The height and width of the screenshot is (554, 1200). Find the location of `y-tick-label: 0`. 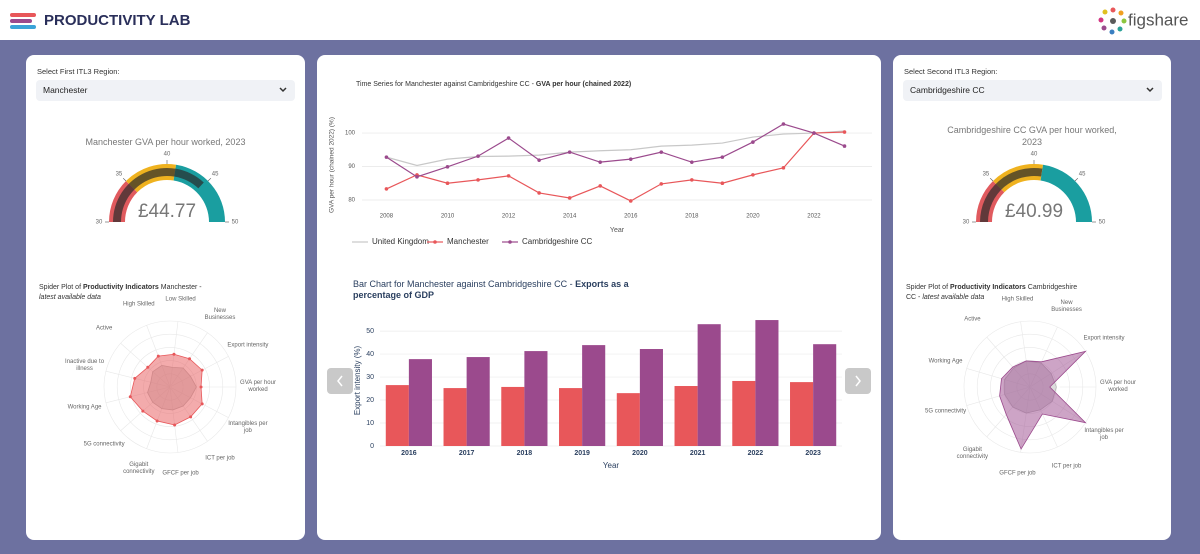

y-tick-label: 0 is located at coordinates (372, 446).